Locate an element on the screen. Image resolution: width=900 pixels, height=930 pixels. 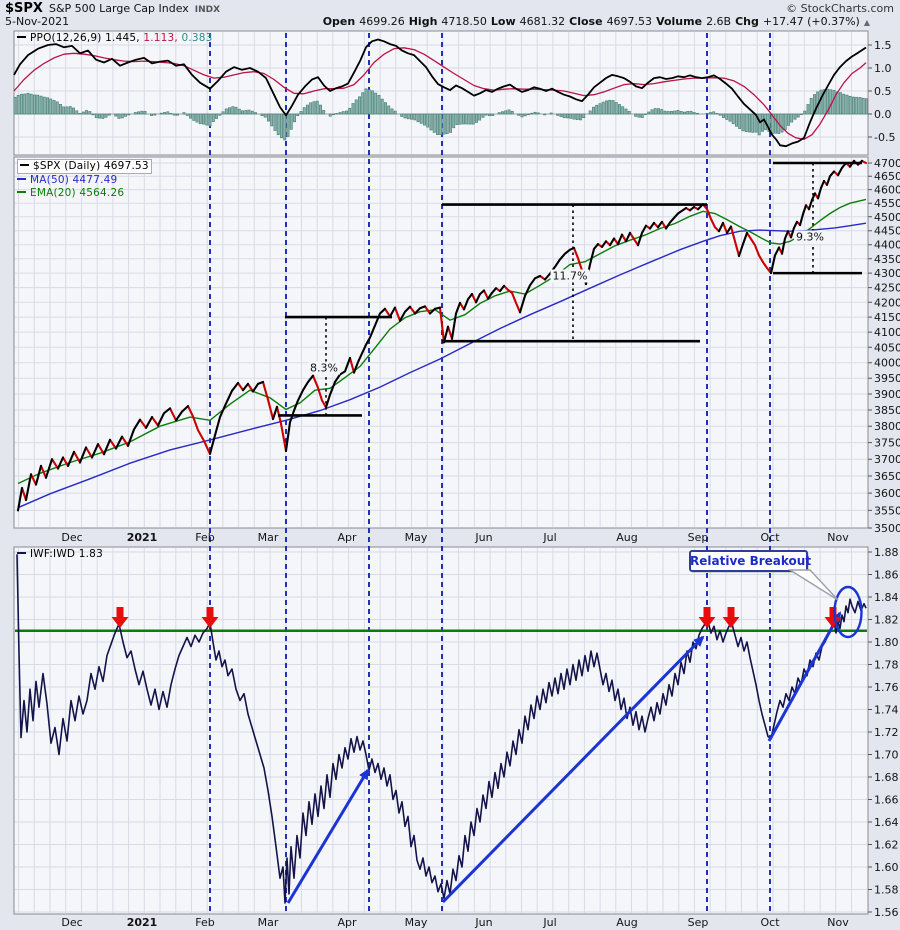
ratio-line-swatch is located at coordinates (21, 553).